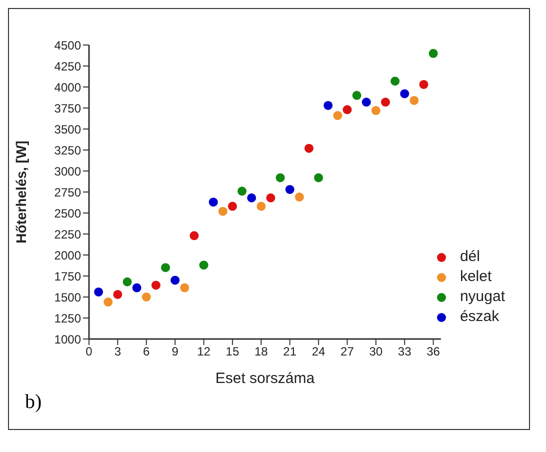 Image resolution: width=546 pixels, height=452 pixels. What do you see at coordinates (68, 213) in the screenshot?
I see `y-tick-label: 2500` at bounding box center [68, 213].